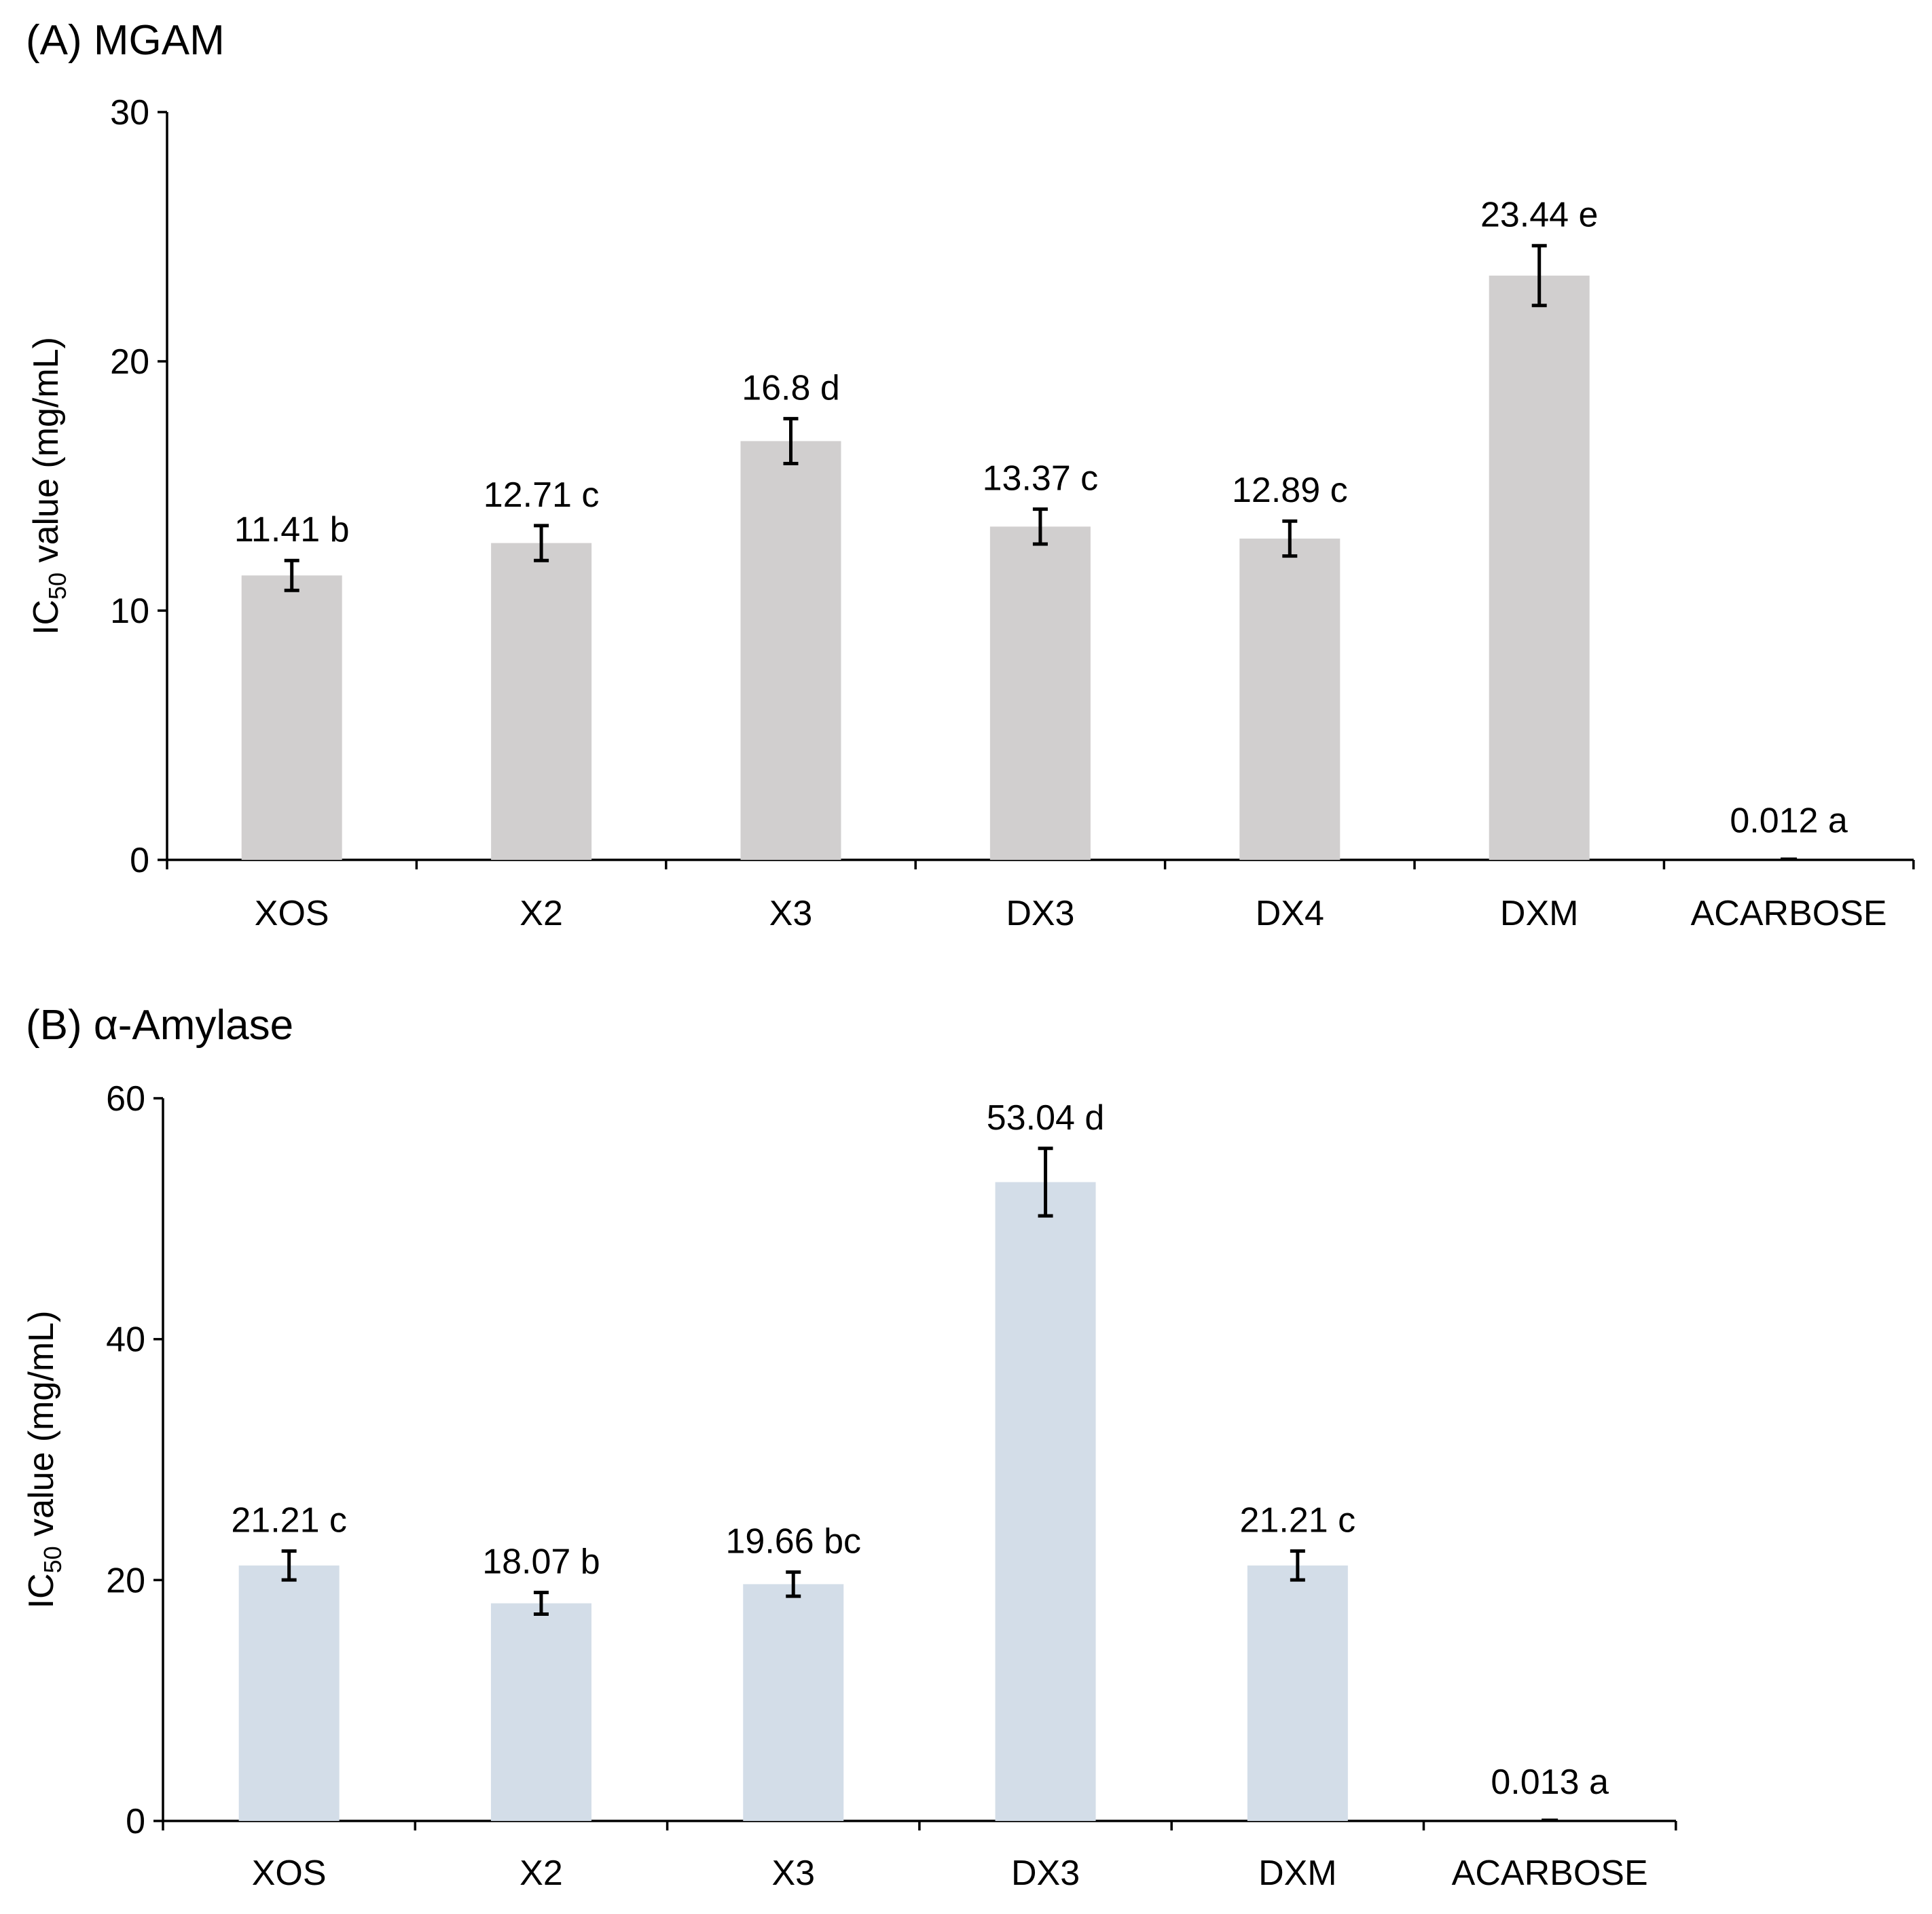 This screenshot has height=1914, width=1932. I want to click on y-tick-label: 60, so click(125, 1099).